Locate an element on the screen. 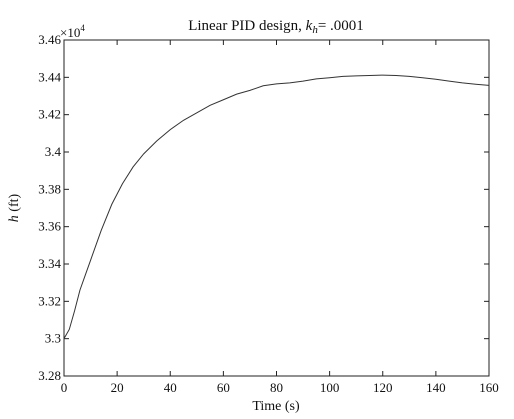 This screenshot has width=514, height=419. x-axis-label: Time (s) is located at coordinates (276, 406).